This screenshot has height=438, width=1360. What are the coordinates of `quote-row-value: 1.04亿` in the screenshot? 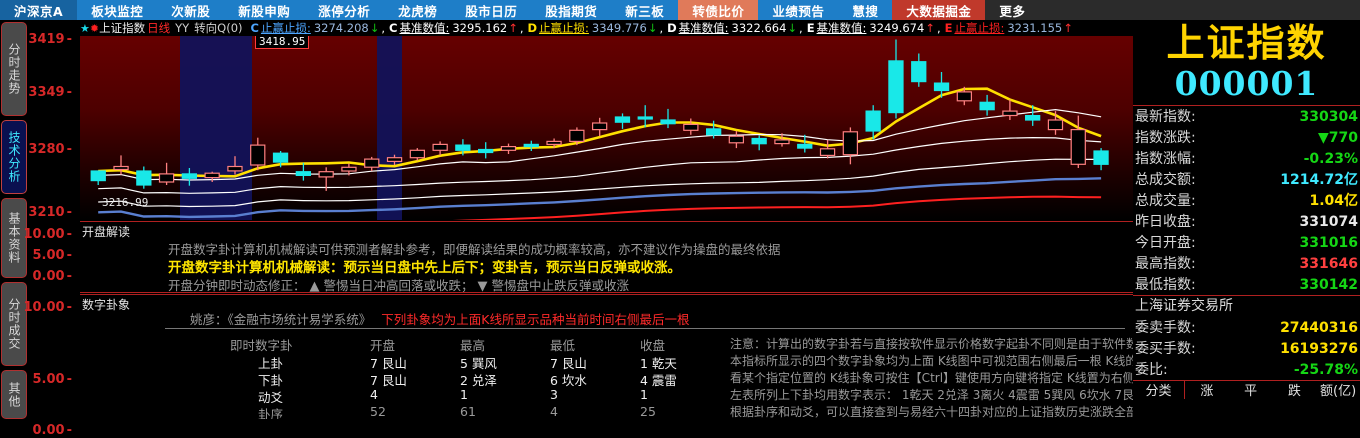 It's located at (1333, 201).